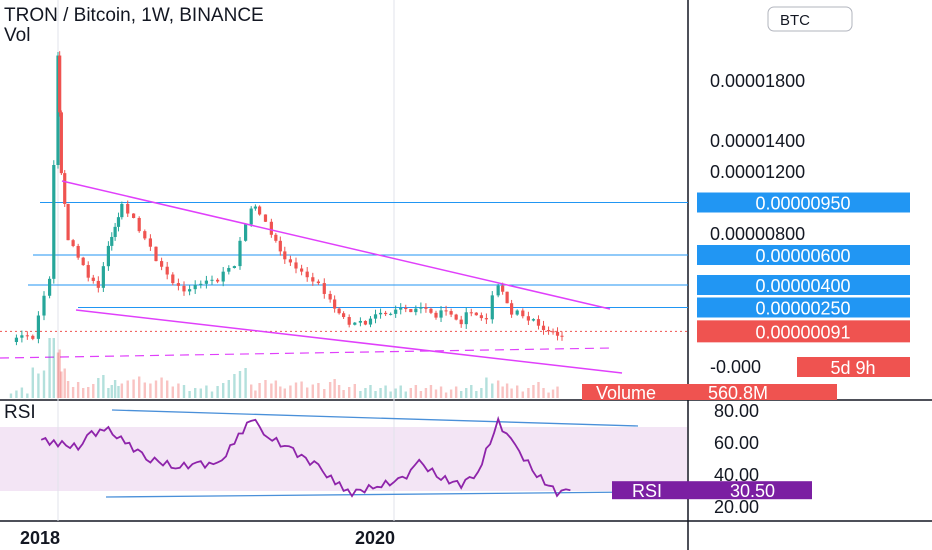  What do you see at coordinates (375, 538) in the screenshot?
I see `x-tick-2020: 2020` at bounding box center [375, 538].